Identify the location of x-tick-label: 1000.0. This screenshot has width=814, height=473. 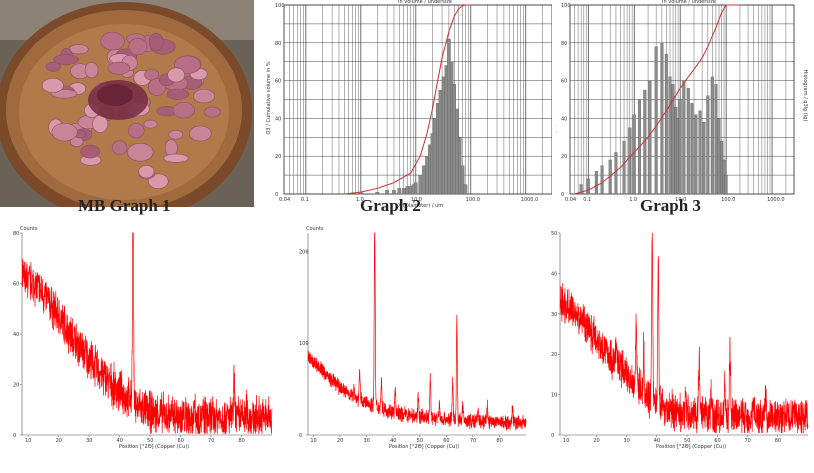
(530, 200).